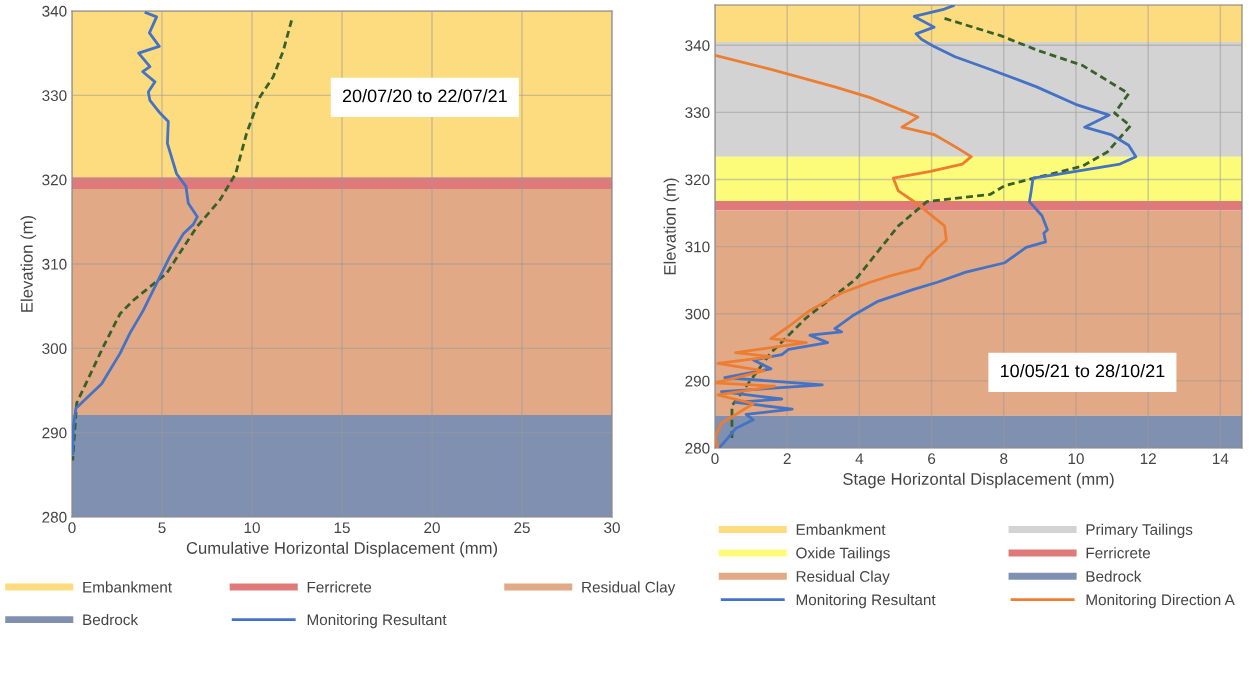 The height and width of the screenshot is (675, 1252). I want to click on legend-label: Monitoring Direction A, so click(1160, 601).